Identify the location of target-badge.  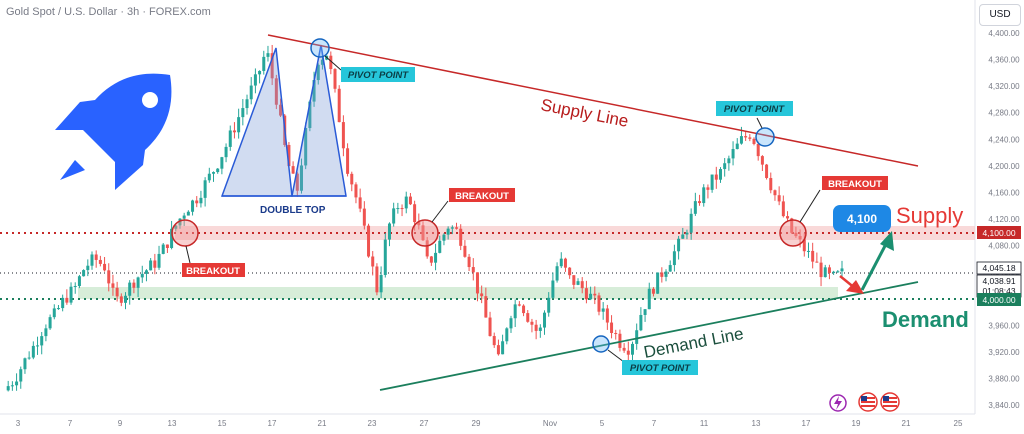
(862, 218).